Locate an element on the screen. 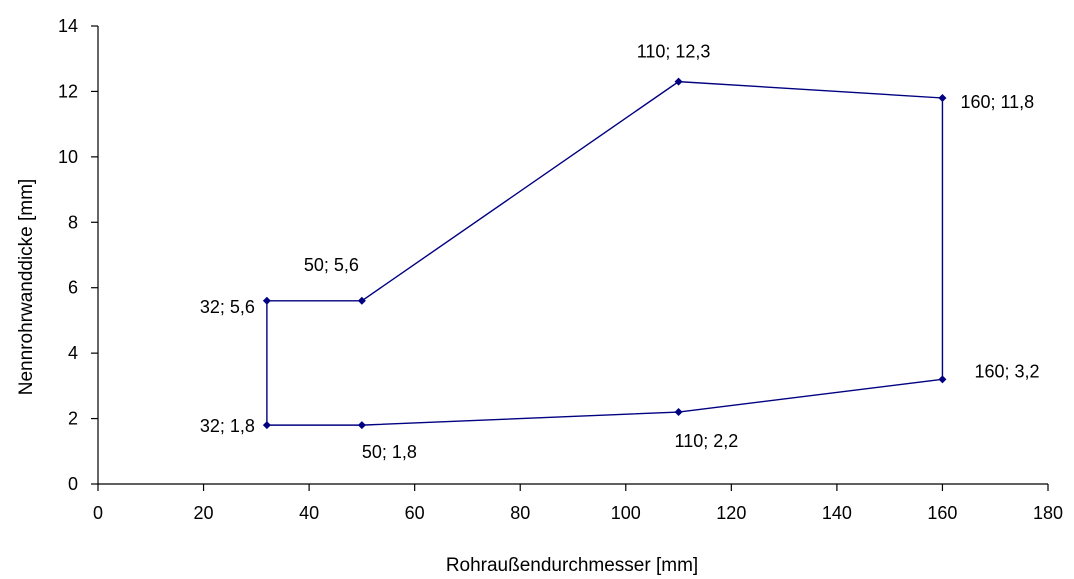 This screenshot has width=1074, height=579. y-tick-label: 0 is located at coordinates (73, 484).